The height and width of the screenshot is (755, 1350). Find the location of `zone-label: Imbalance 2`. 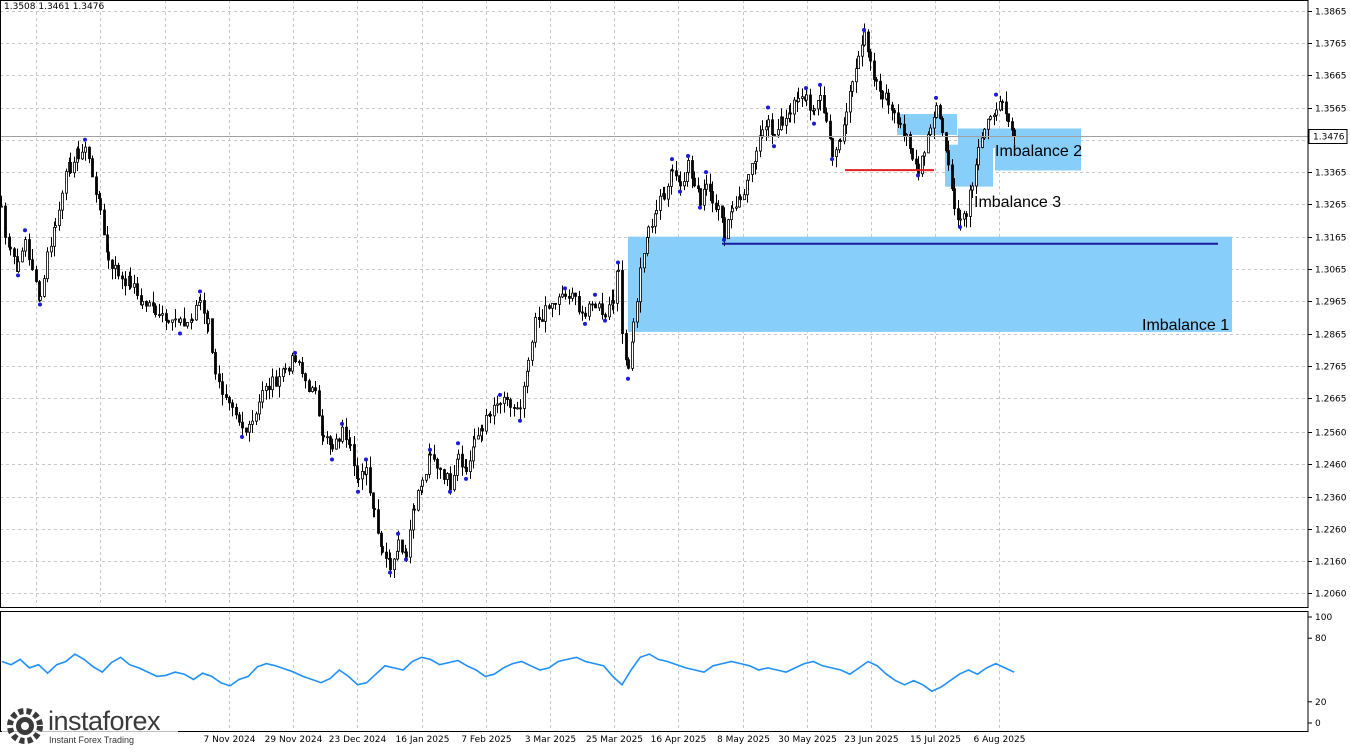

zone-label: Imbalance 2 is located at coordinates (1038, 151).